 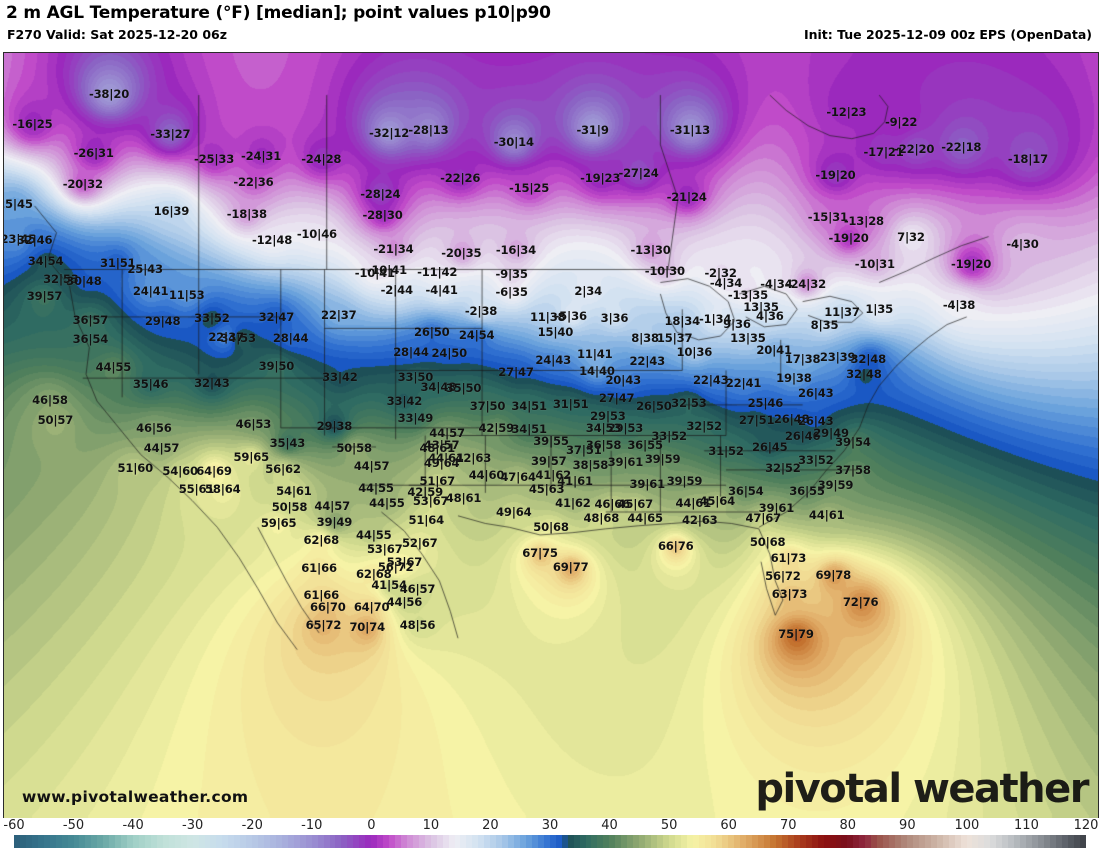 I want to click on point-value-label: 31|52, so click(x=726, y=450).